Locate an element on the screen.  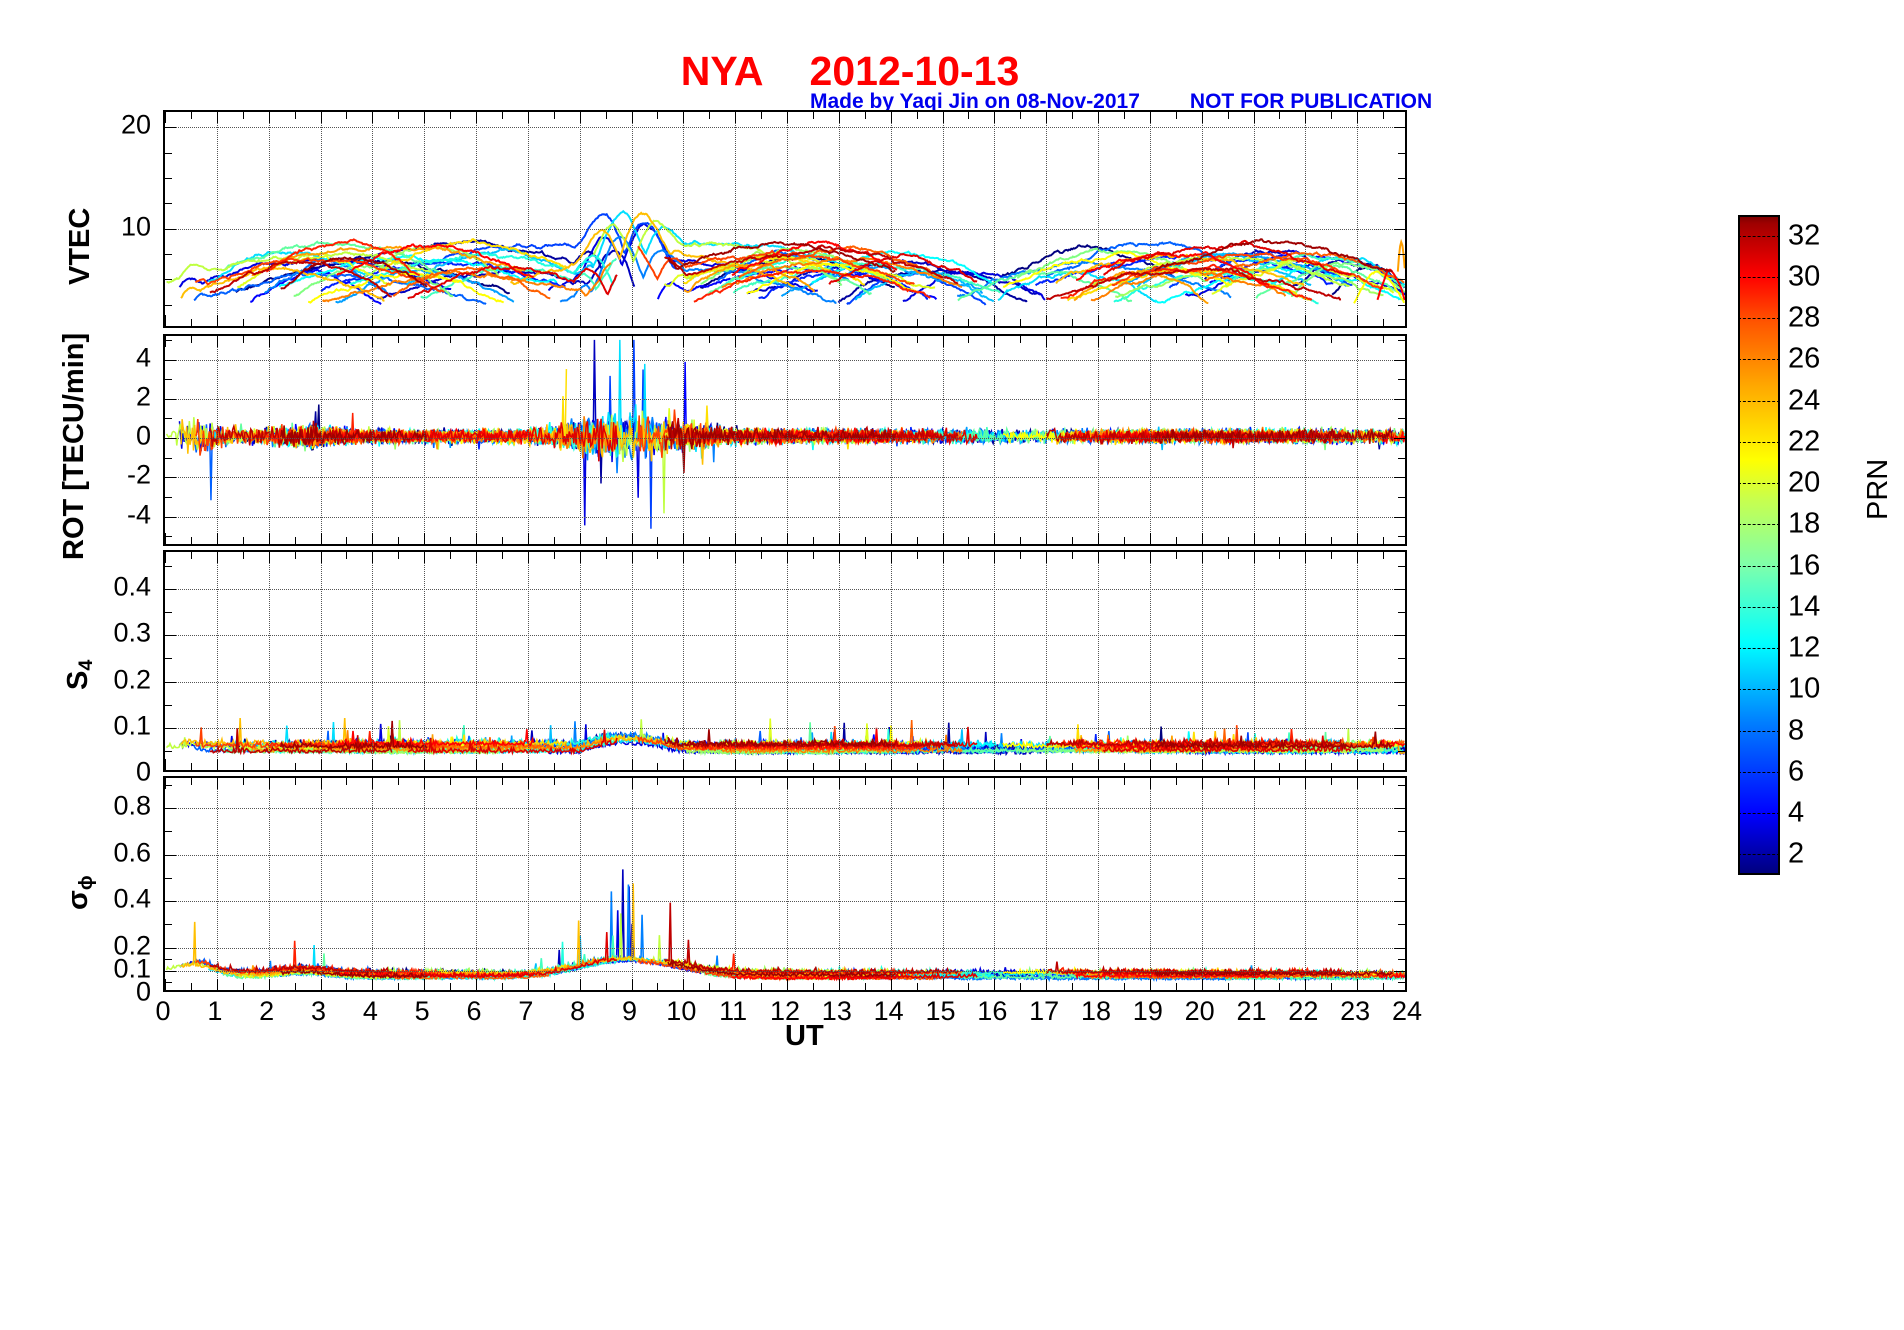
y-axis-tick-label: 2 is located at coordinates (143, 396).